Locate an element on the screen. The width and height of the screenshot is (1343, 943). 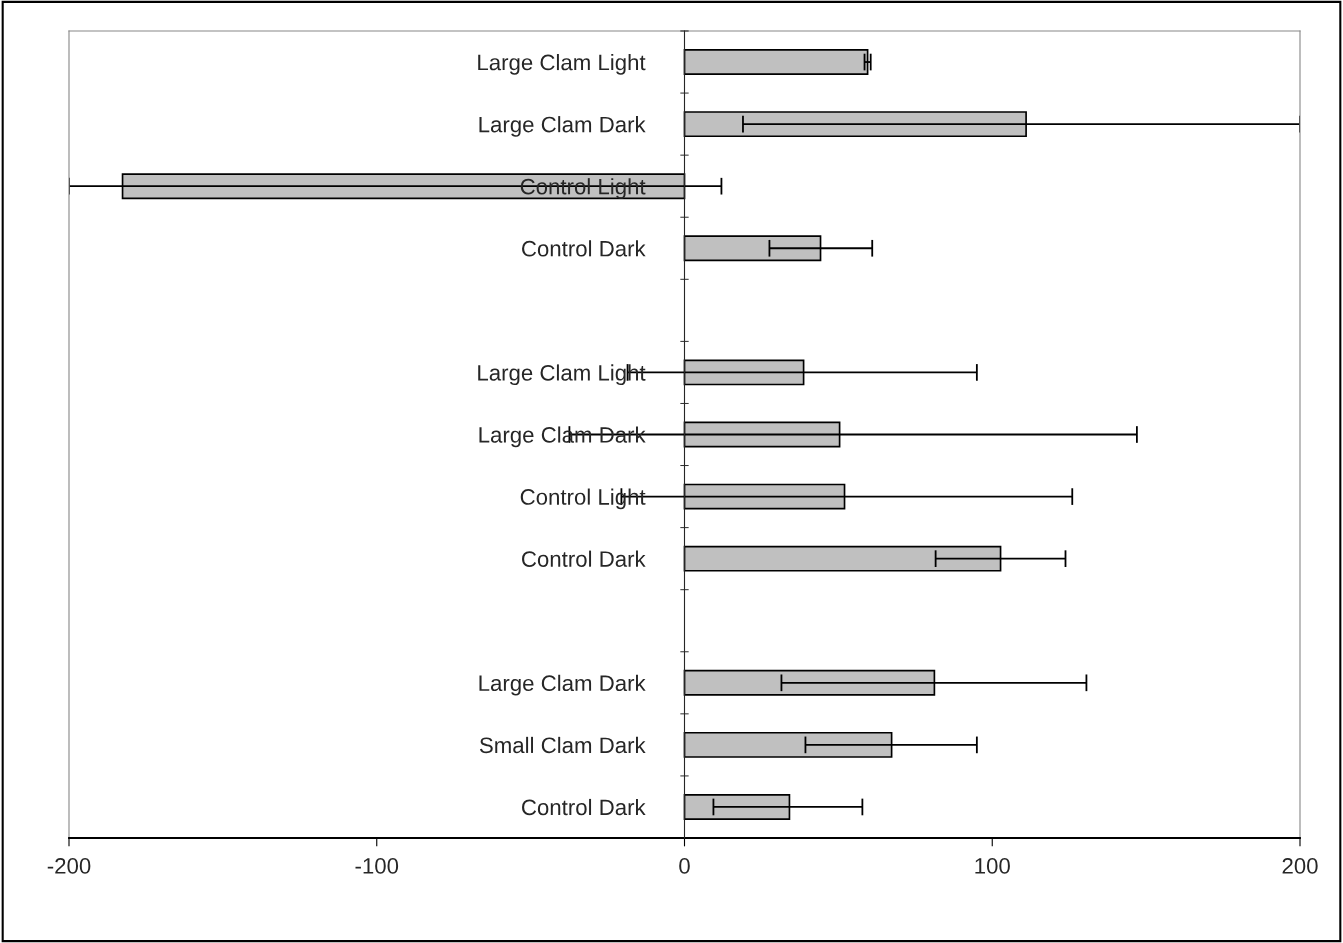
bar is located at coordinates (776, 62).